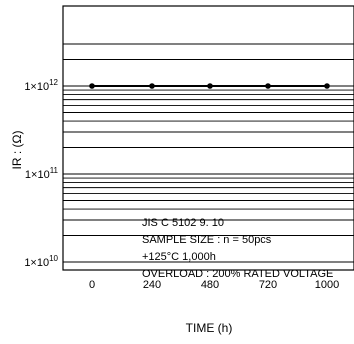 The image size is (354, 344). Describe the element at coordinates (210, 285) in the screenshot. I see `x-tick-label: 480` at that location.